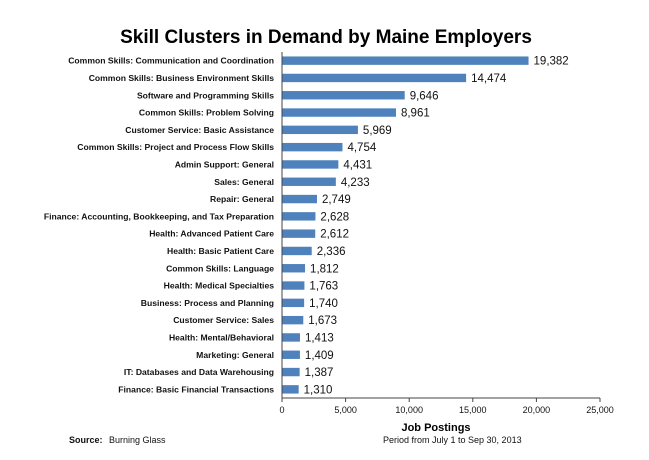 This screenshot has height=460, width=649. What do you see at coordinates (199, 130) in the screenshot?
I see `category-label: Customer Service: Basic Assistance` at bounding box center [199, 130].